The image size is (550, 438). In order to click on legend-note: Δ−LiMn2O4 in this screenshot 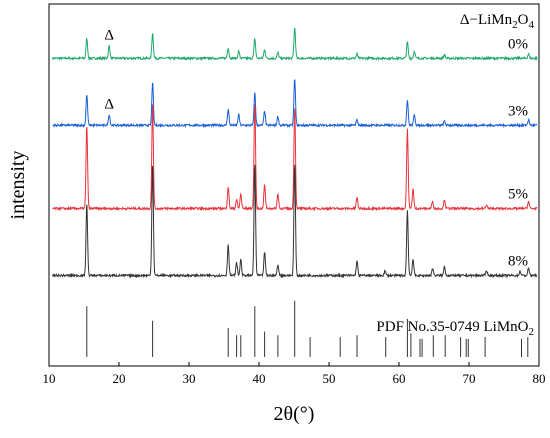, I will do `click(497, 21)`.